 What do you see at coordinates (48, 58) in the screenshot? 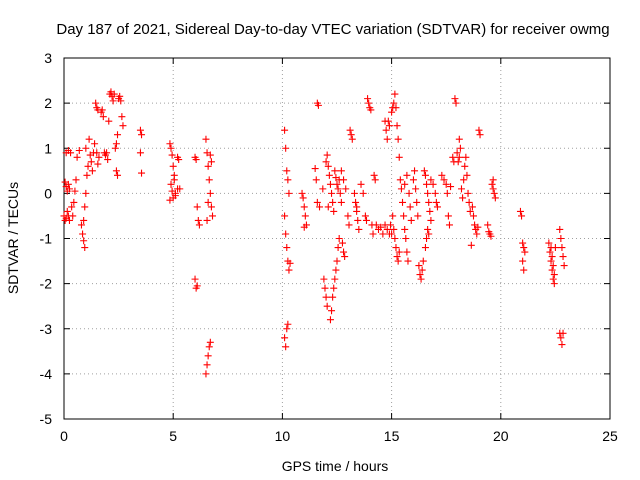
I see `y-tick-label: 3` at bounding box center [48, 58].